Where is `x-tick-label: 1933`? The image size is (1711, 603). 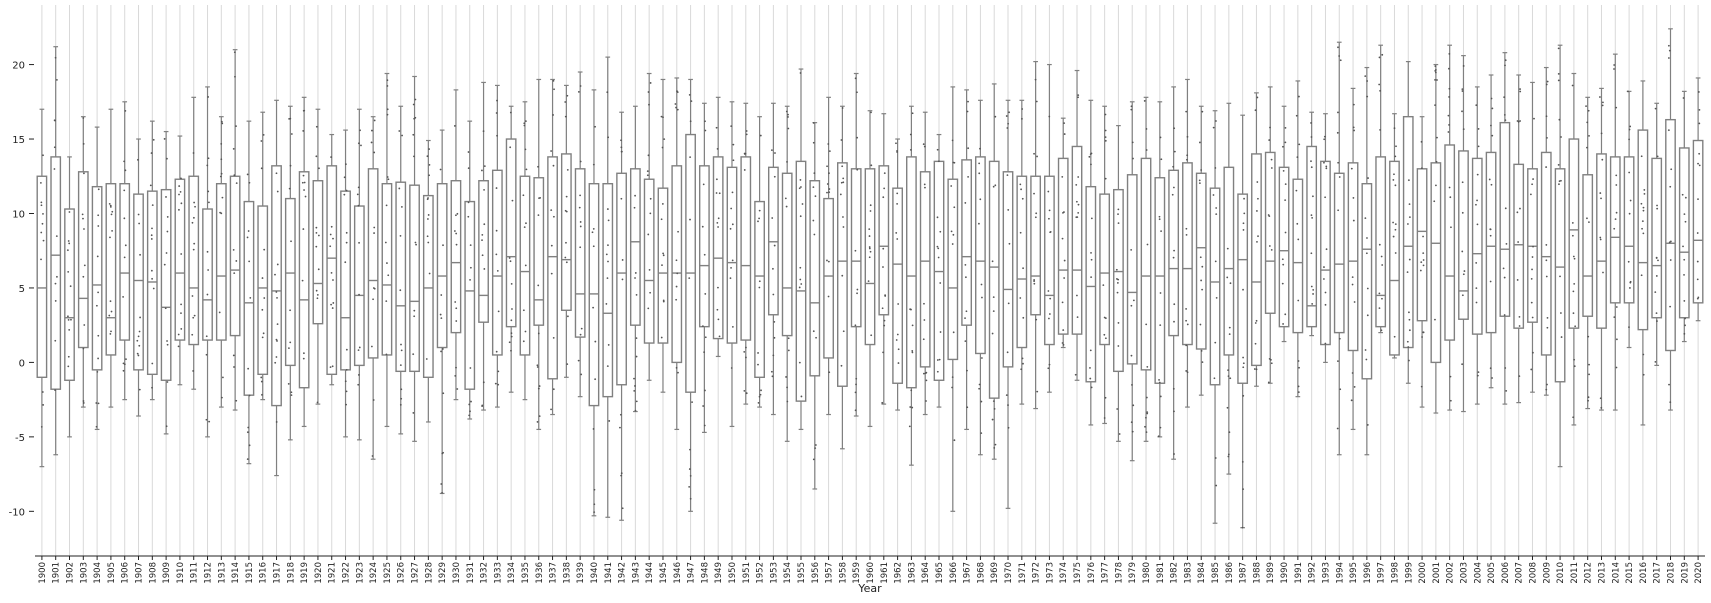 x-tick-label: 1933 is located at coordinates (498, 573).